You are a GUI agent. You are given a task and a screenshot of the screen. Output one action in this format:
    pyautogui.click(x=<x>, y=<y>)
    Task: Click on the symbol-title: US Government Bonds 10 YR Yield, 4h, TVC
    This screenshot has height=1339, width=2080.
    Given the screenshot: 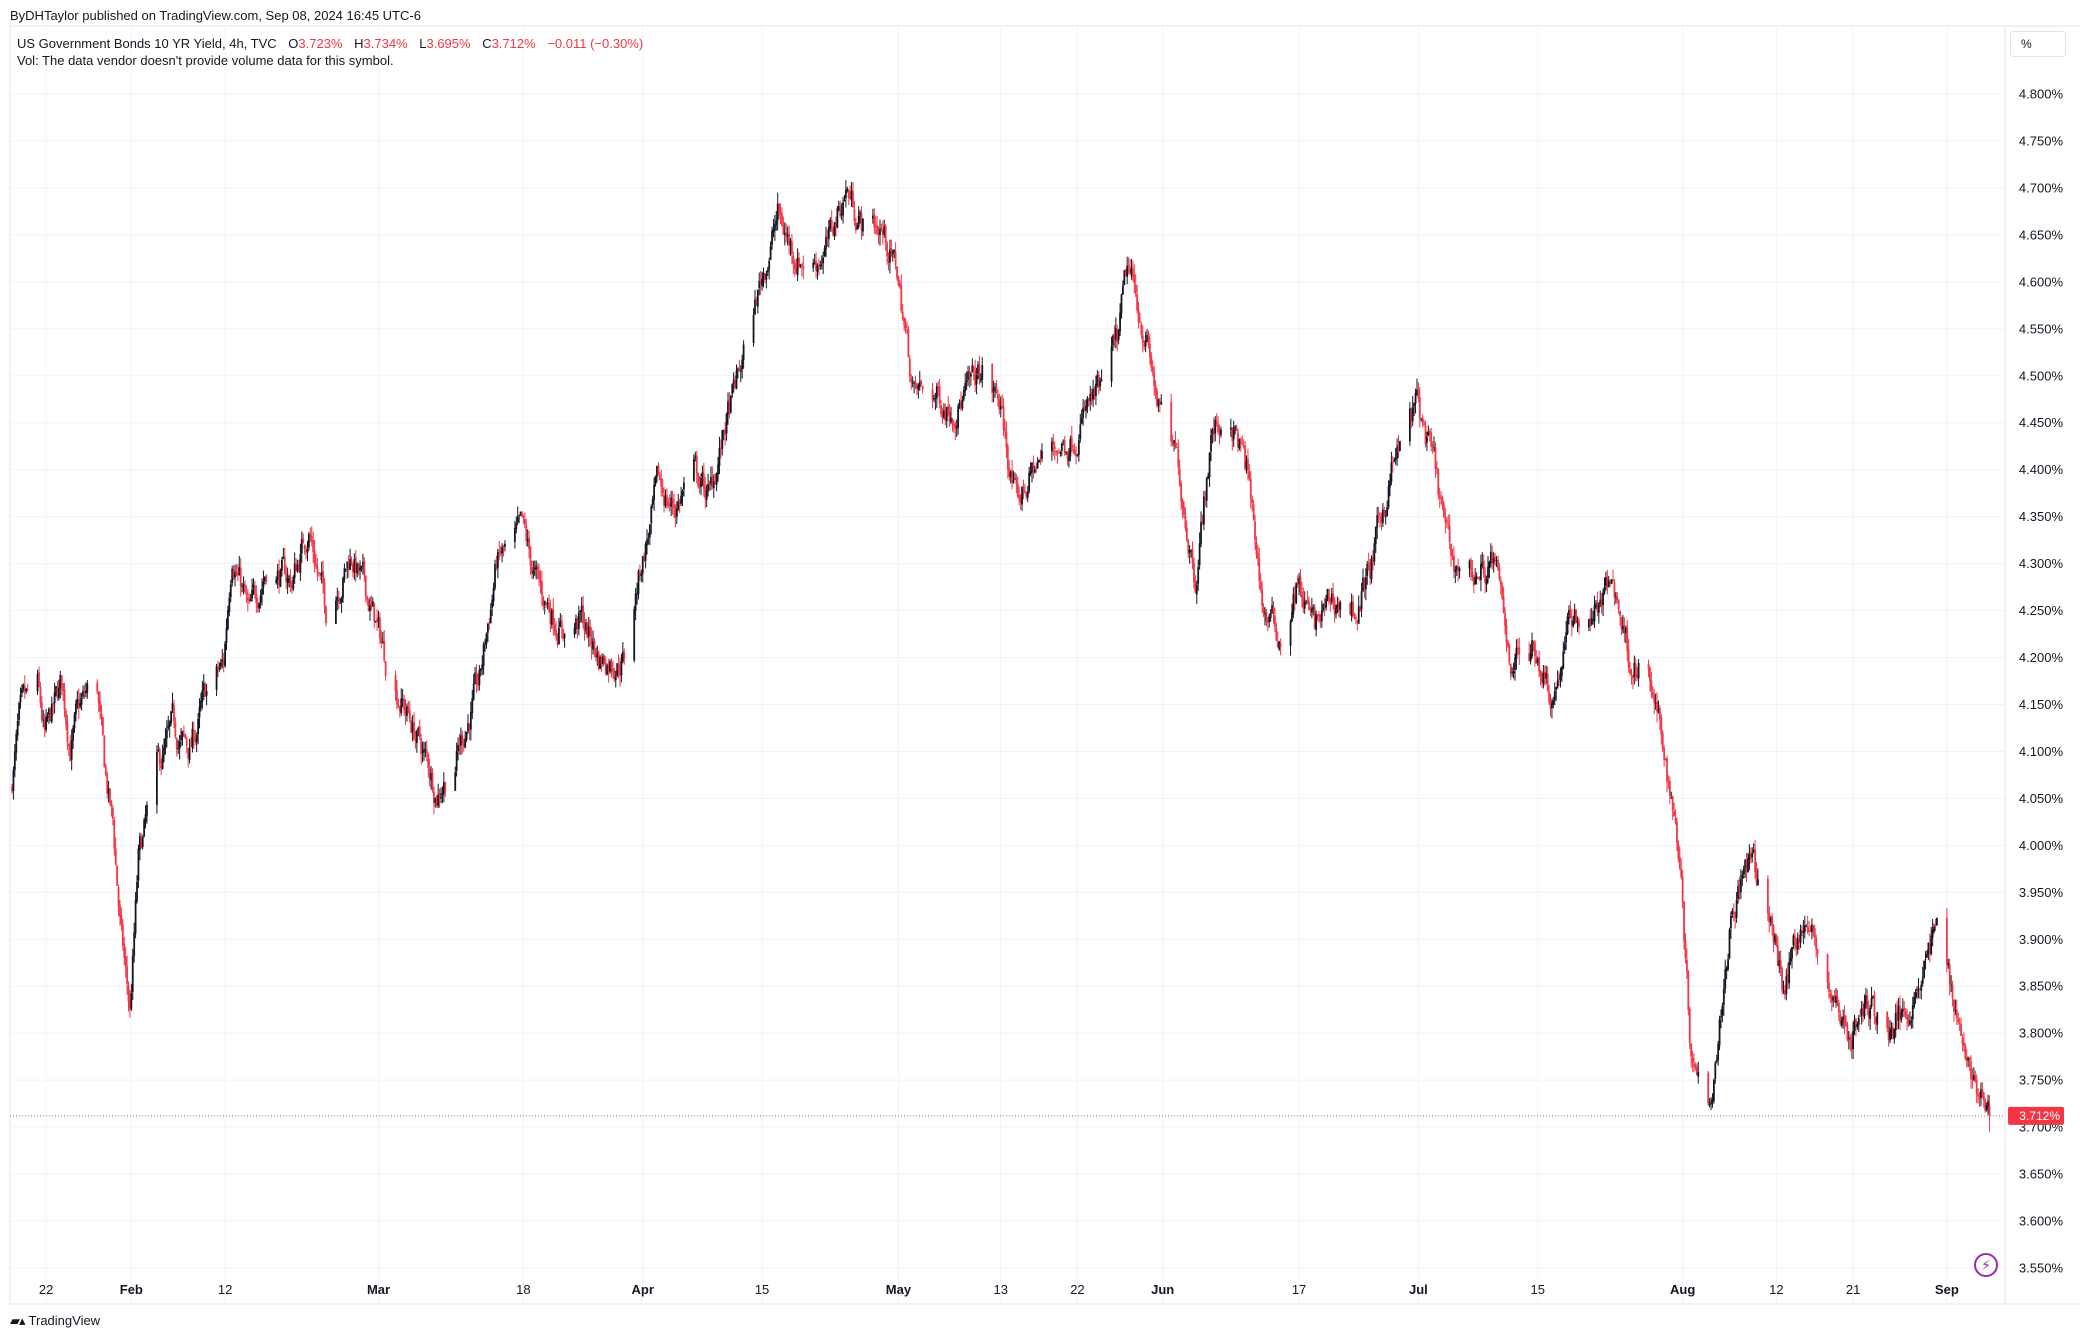 What is the action you would take?
    pyautogui.click(x=147, y=43)
    